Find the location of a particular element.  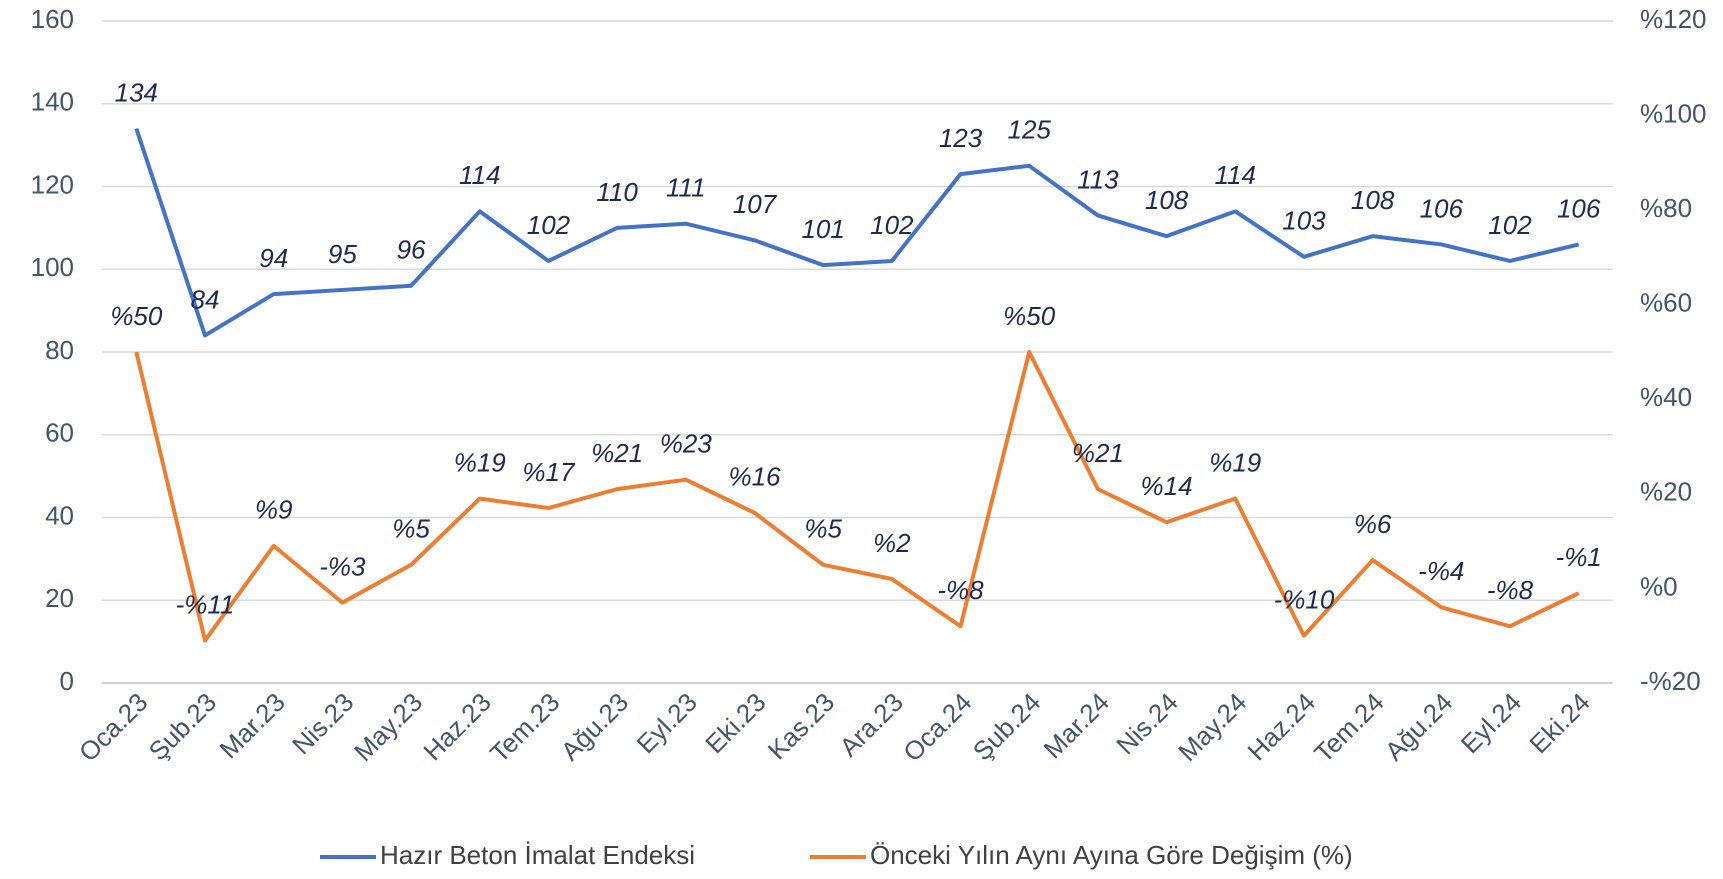

data-label: 84 is located at coordinates (205, 299).